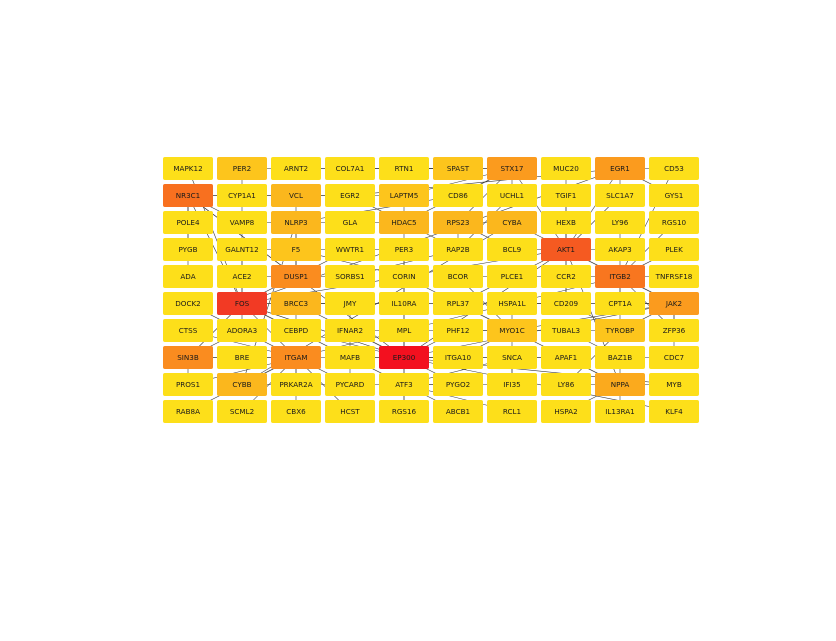 The image size is (836, 641). What do you see at coordinates (188, 222) in the screenshot?
I see `gene-node-pole4: POLE4` at bounding box center [188, 222].